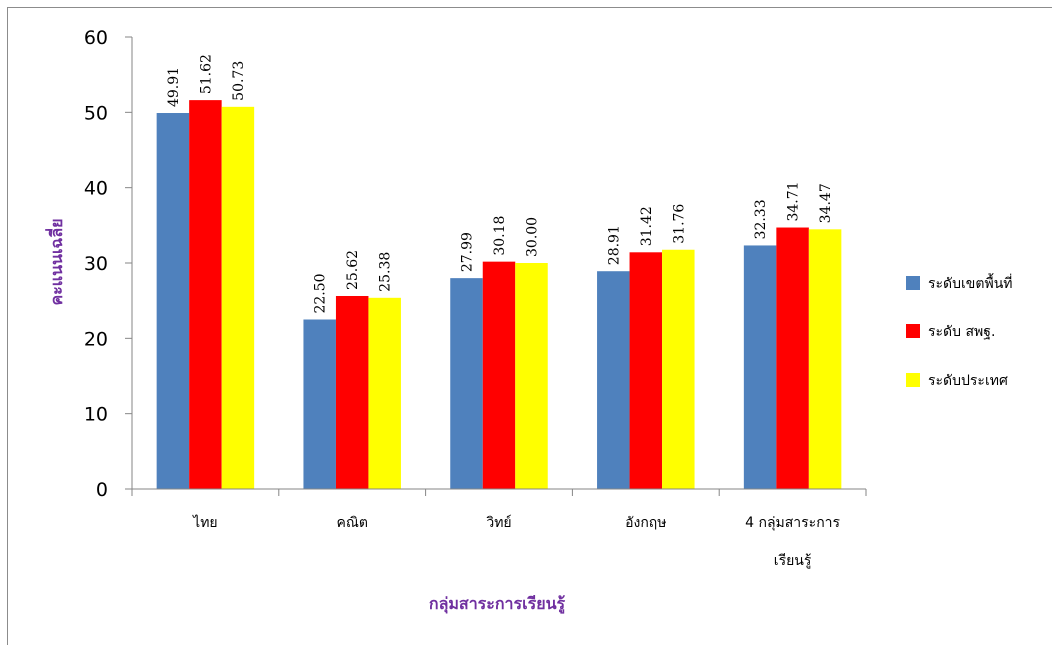 The width and height of the screenshot is (1052, 645). I want to click on data-label-1-0: 22.50, so click(321, 293).